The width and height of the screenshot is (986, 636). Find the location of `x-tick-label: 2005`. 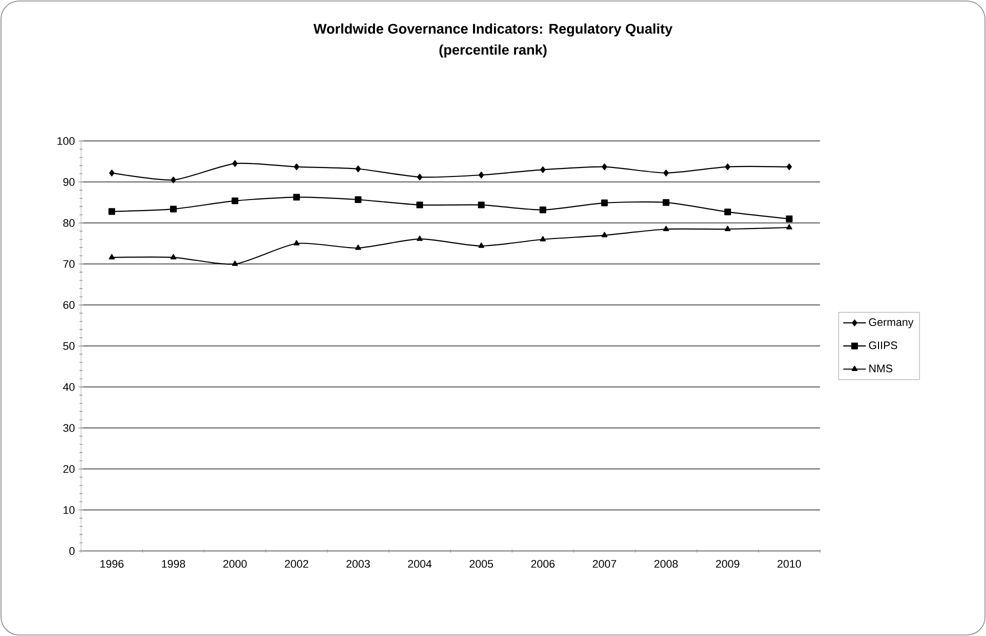

x-tick-label: 2005 is located at coordinates (482, 564).